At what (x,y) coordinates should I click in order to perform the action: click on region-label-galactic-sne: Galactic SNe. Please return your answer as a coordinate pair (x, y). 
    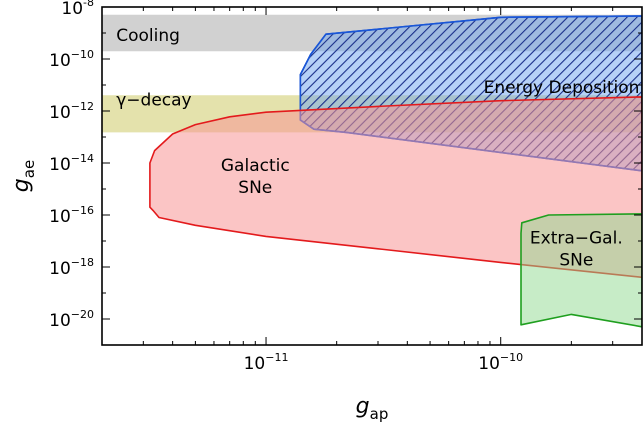
    Looking at the image, I should click on (255, 177).